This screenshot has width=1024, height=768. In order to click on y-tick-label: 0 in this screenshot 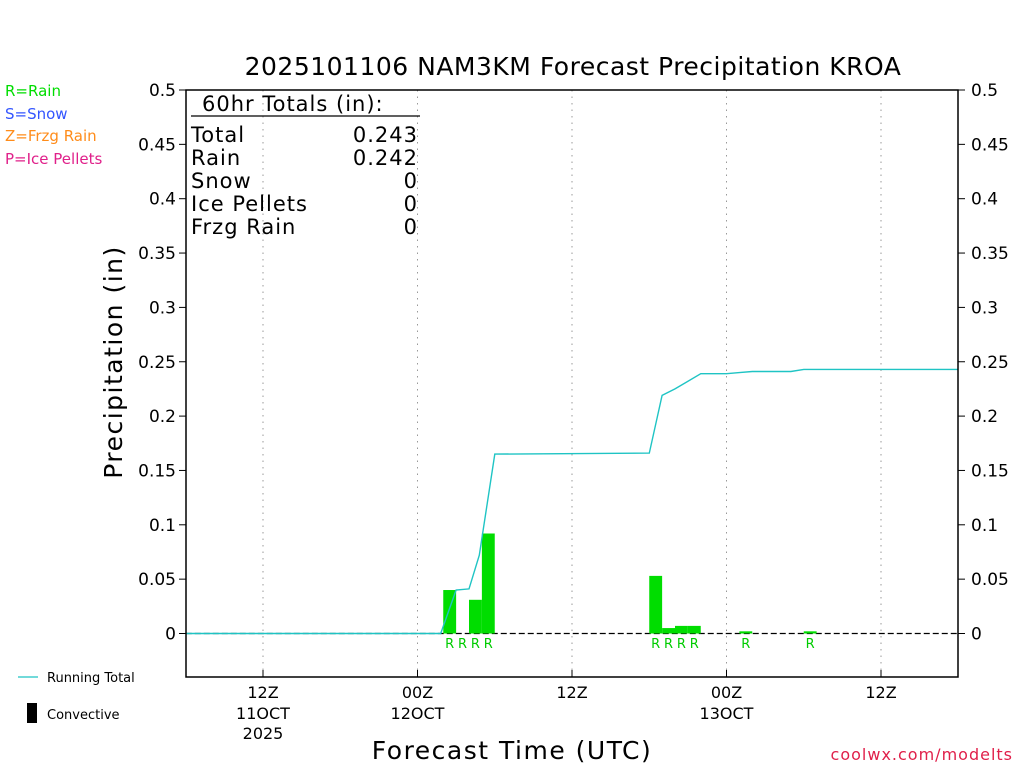, I will do `click(170, 635)`.